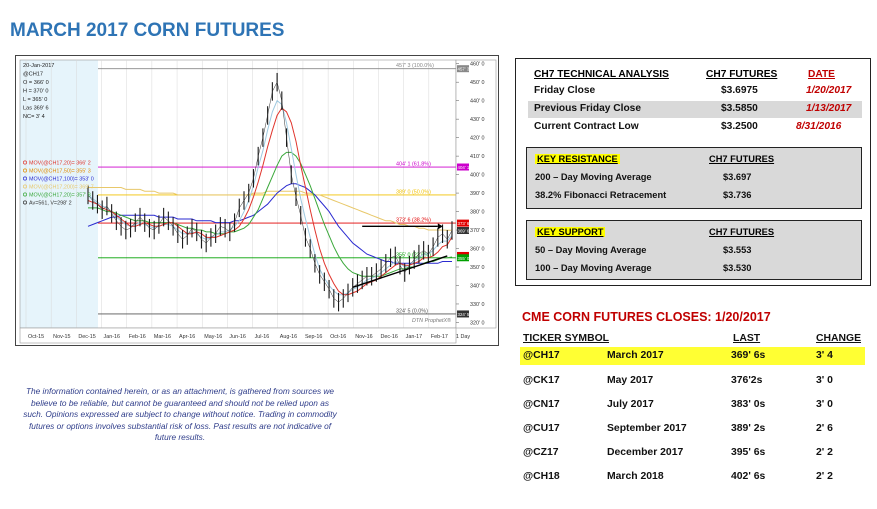 The height and width of the screenshot is (509, 877). Describe the element at coordinates (162, 337) in the screenshot. I see `x-tick-label: Mar-16` at that location.